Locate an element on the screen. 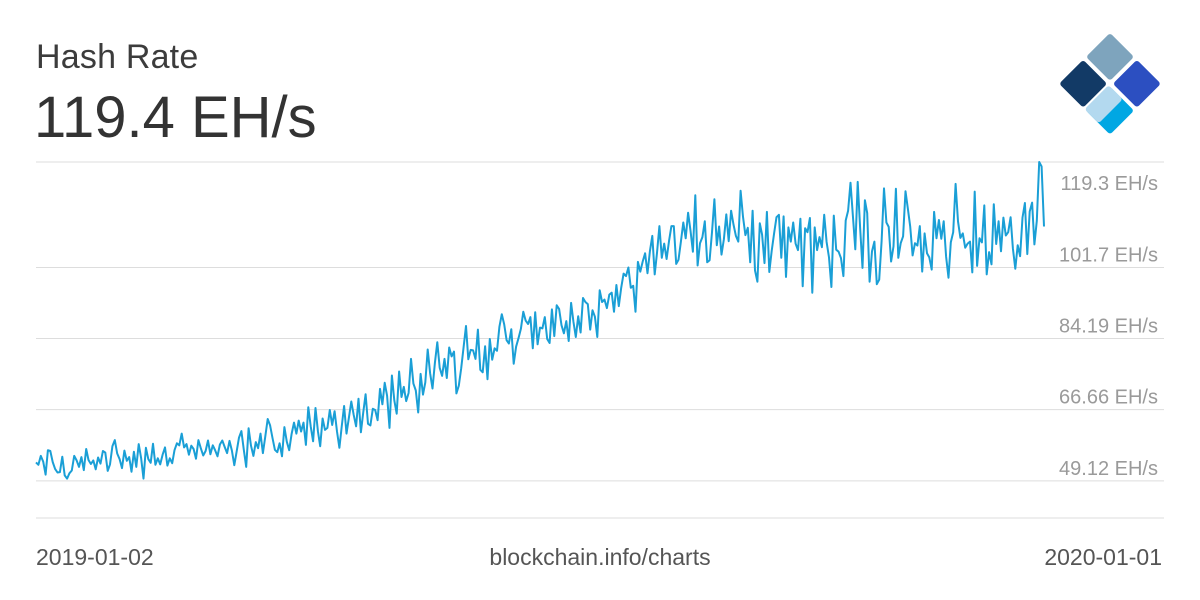 The image size is (1200, 600). x-axis-start-date: 2019-01-02 is located at coordinates (95, 557).